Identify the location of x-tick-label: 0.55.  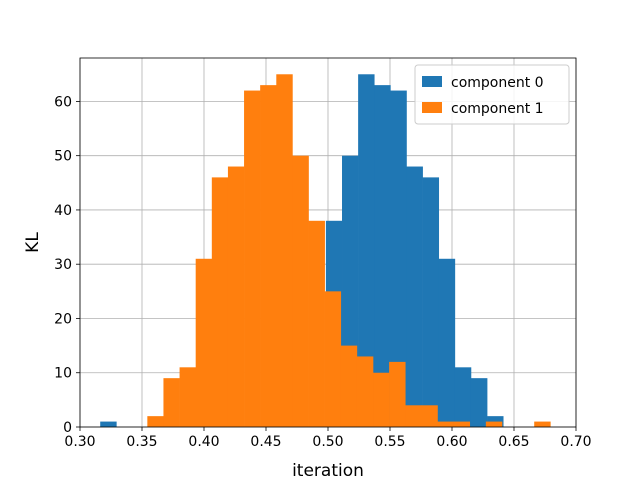
(389, 442).